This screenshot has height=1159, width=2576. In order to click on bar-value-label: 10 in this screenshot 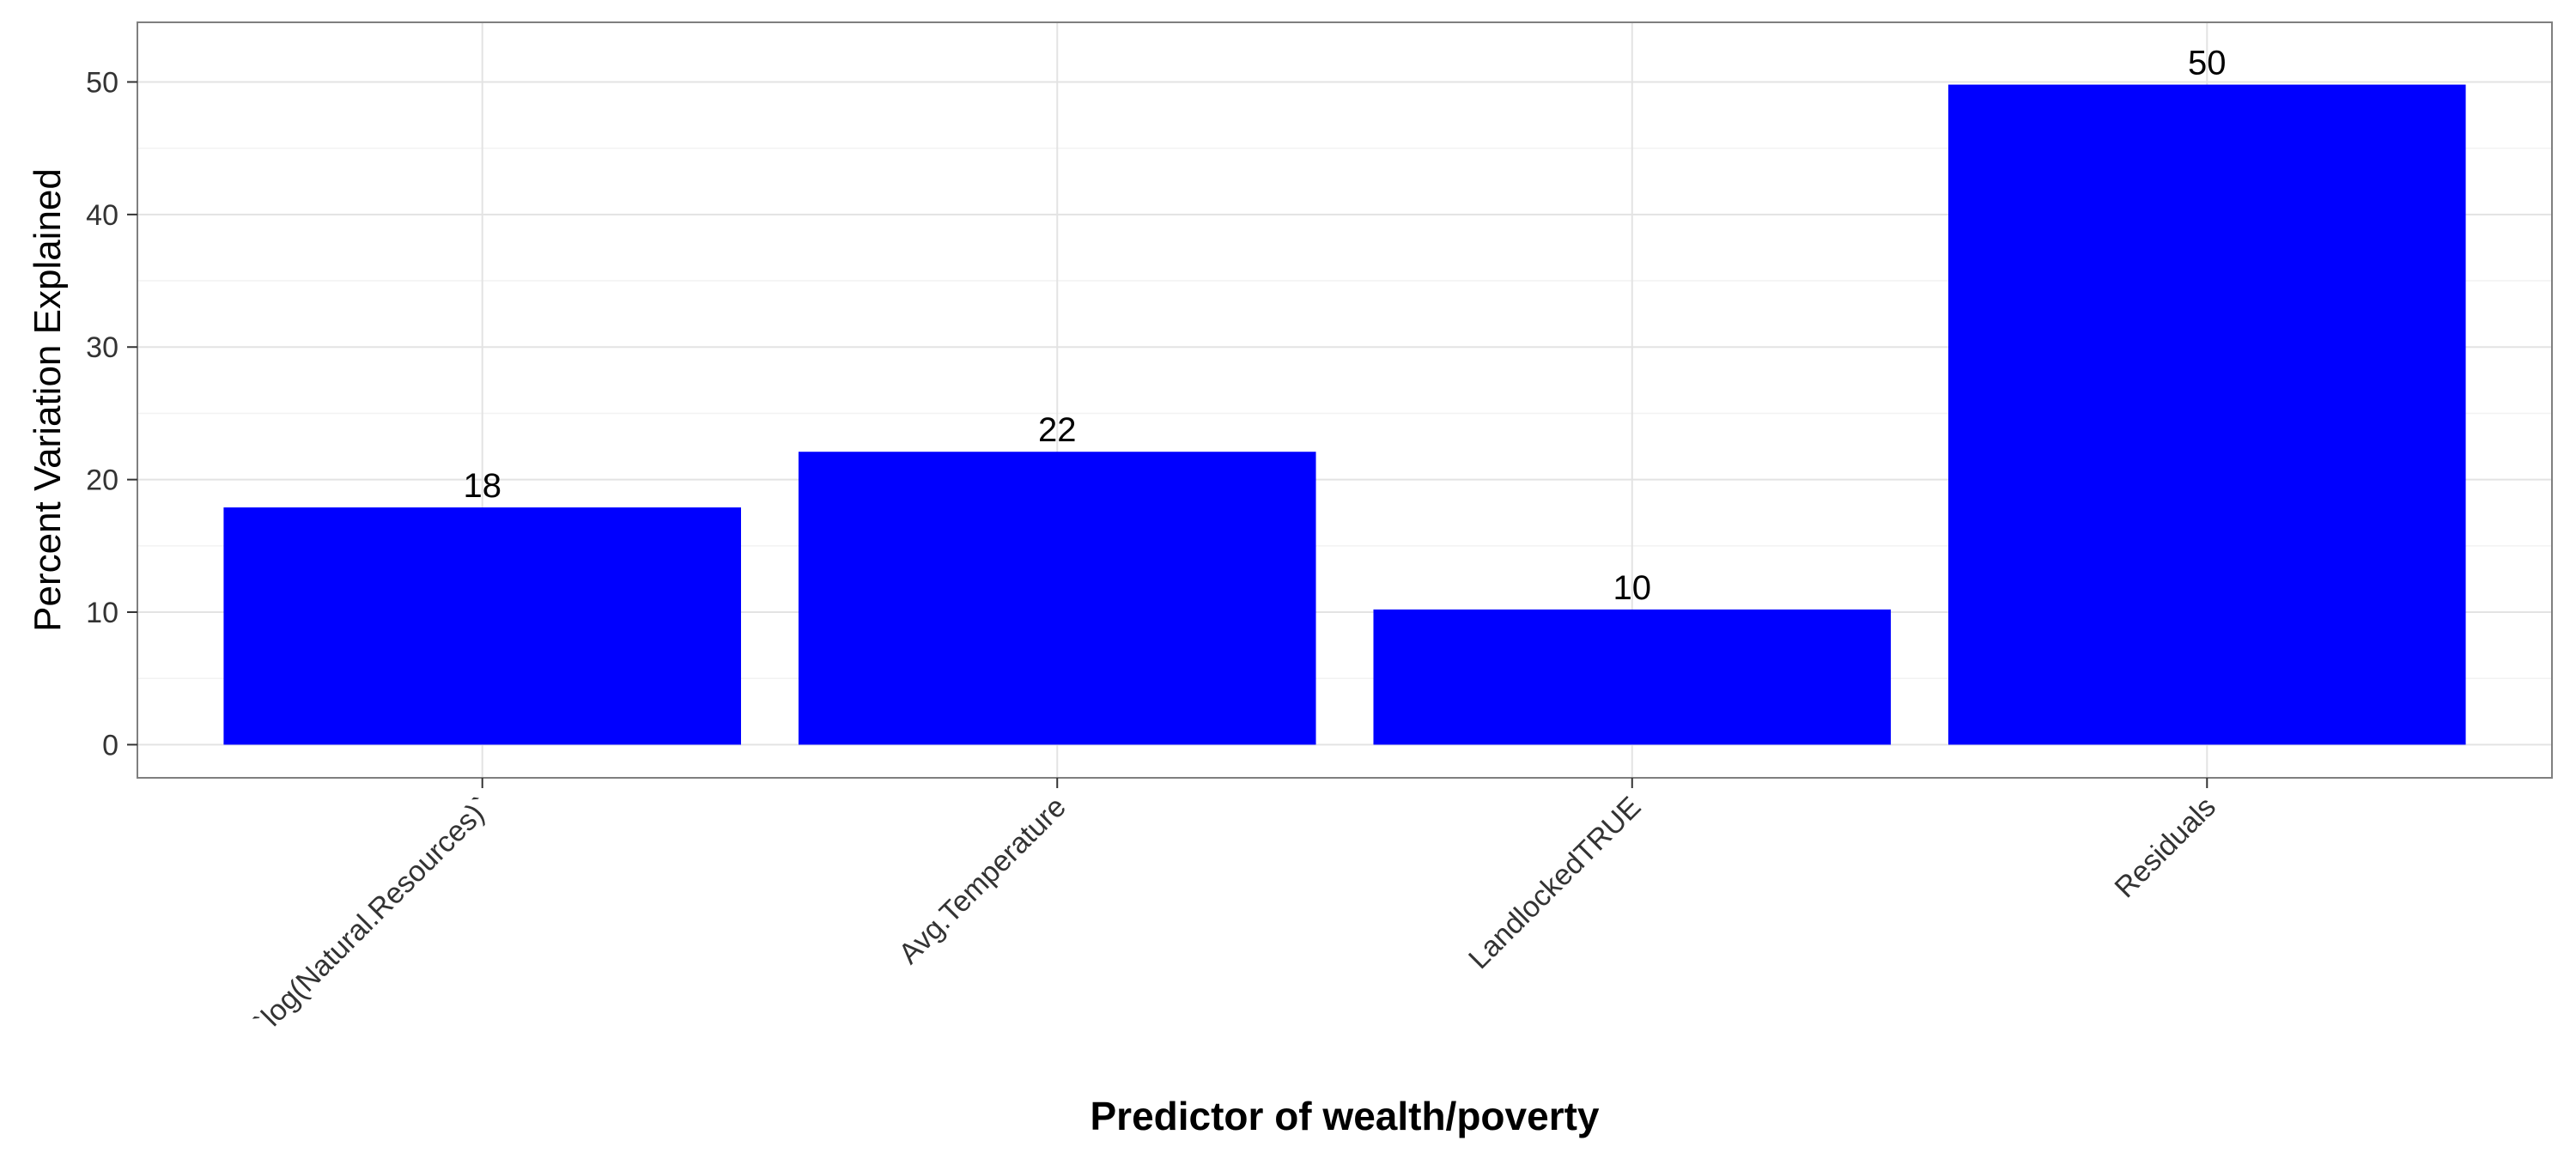, I will do `click(1632, 588)`.